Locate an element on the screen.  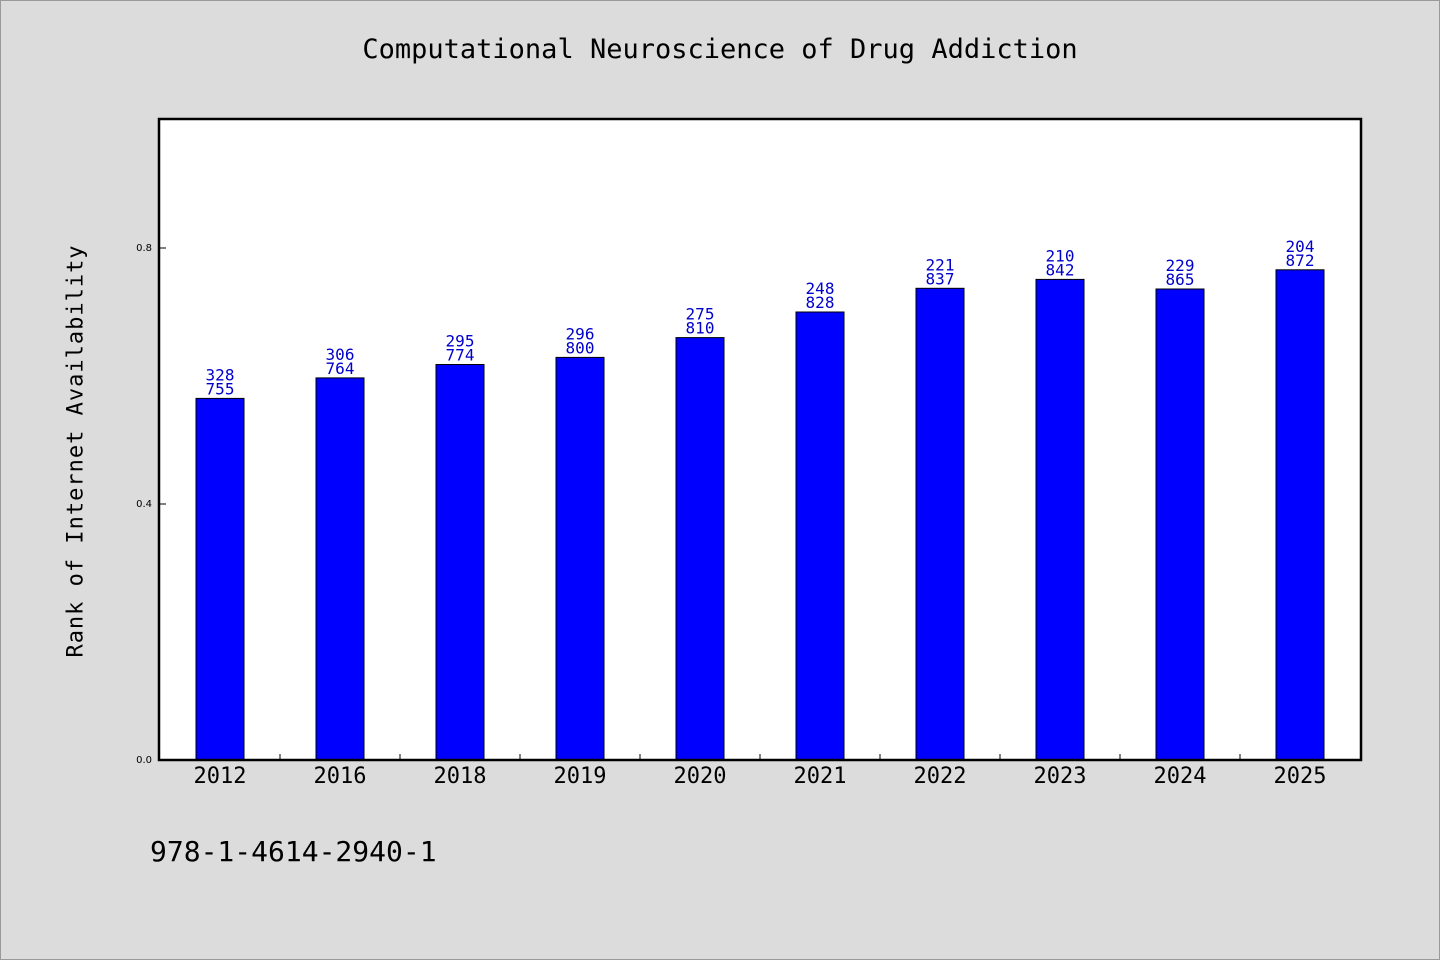
x-tick-label-2024: 2024 is located at coordinates (1180, 776).